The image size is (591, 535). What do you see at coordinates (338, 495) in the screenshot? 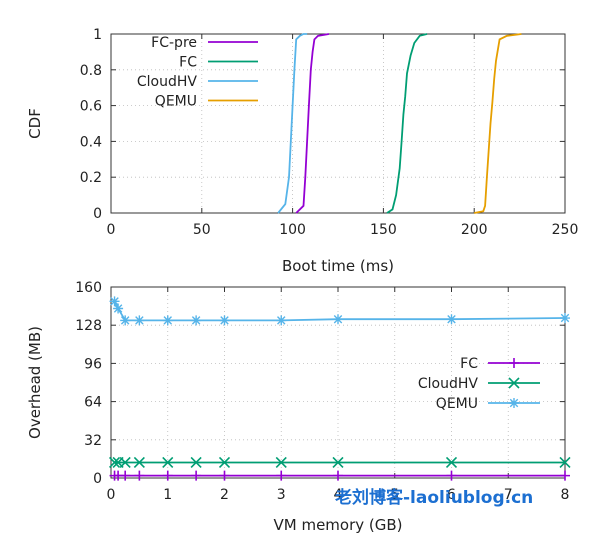
I see `x-tick-label: 4` at bounding box center [338, 495].